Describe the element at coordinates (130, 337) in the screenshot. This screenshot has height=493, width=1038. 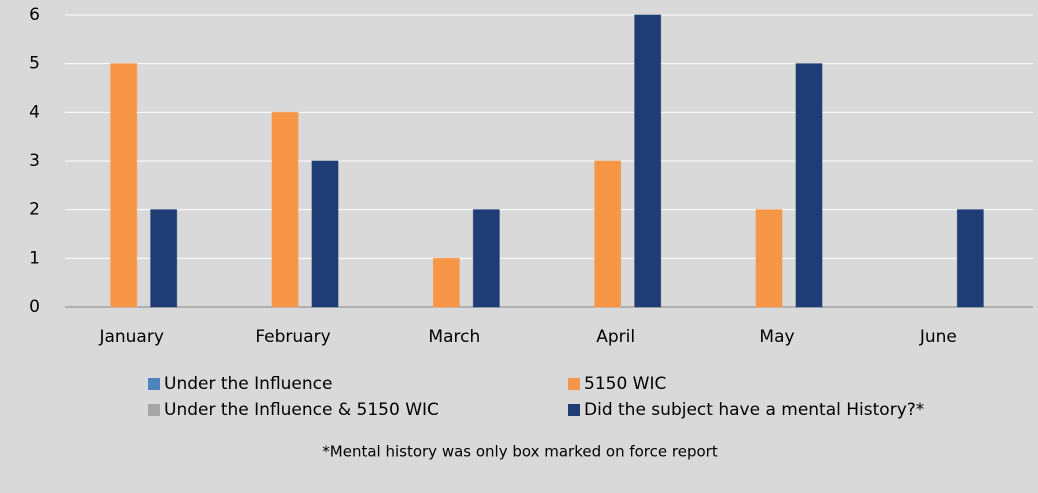
I see `x-tick-label: January` at that location.